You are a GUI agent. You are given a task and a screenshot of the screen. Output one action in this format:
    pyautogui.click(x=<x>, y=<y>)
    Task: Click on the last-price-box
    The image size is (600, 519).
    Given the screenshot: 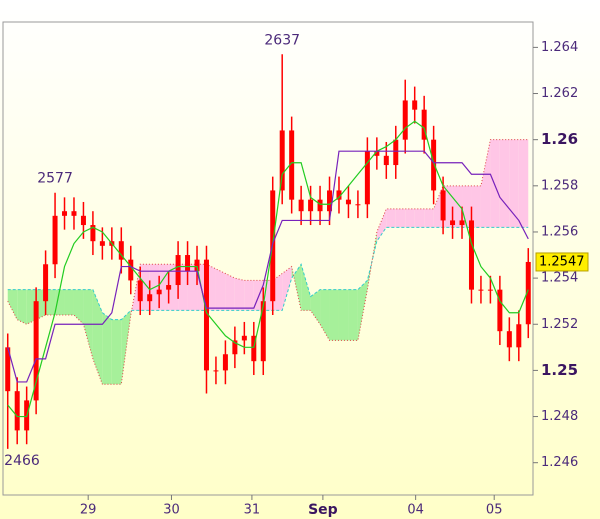 What is the action you would take?
    pyautogui.click(x=562, y=262)
    